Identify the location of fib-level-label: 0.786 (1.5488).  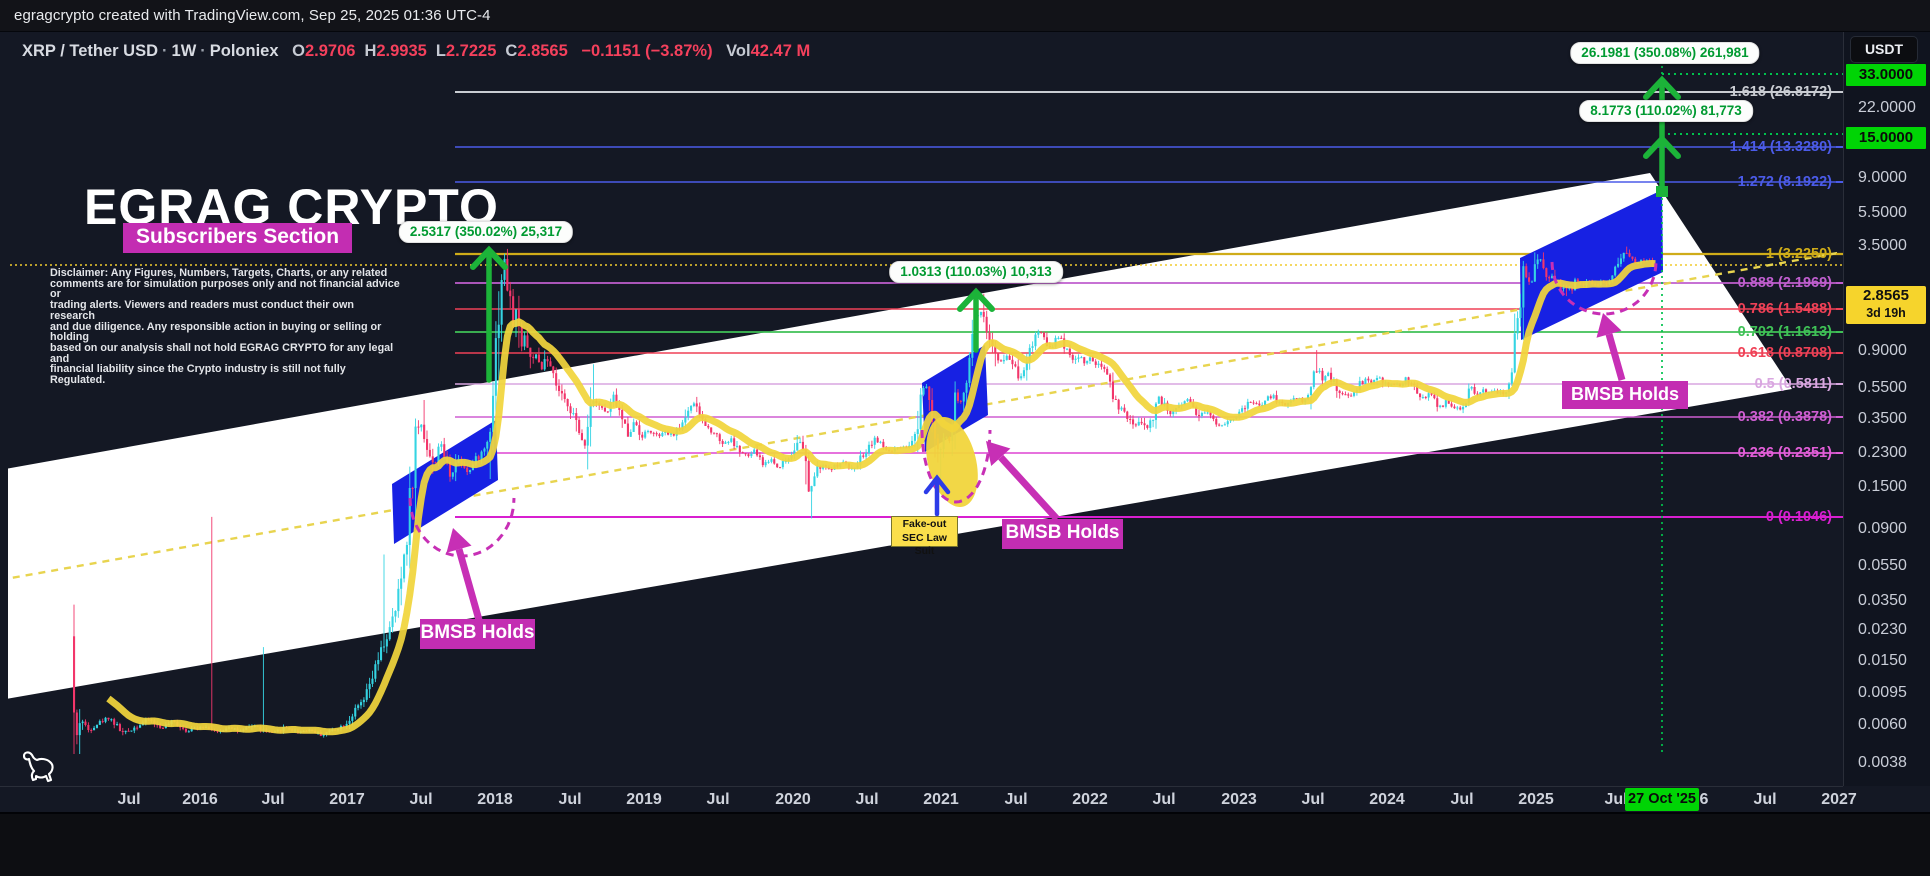
(1790, 309).